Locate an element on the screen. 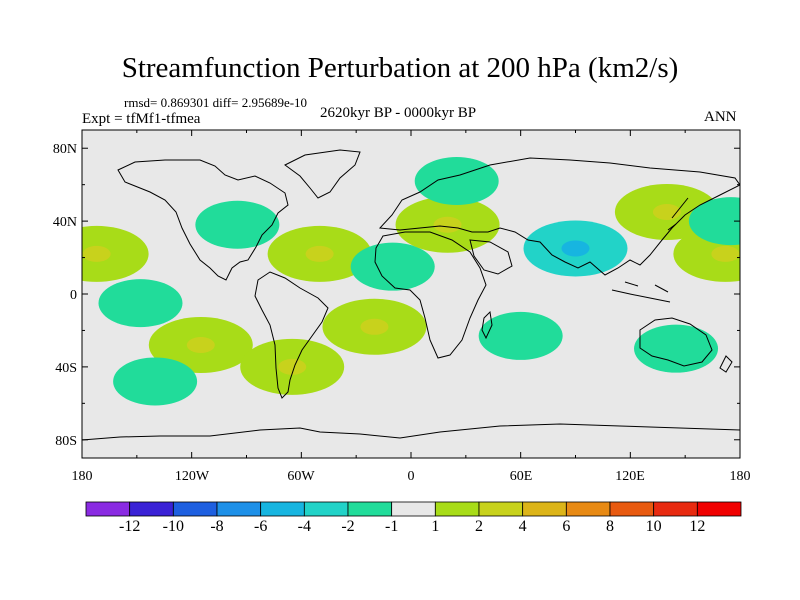 The width and height of the screenshot is (800, 600). colorbar-label: 10 is located at coordinates (653, 526).